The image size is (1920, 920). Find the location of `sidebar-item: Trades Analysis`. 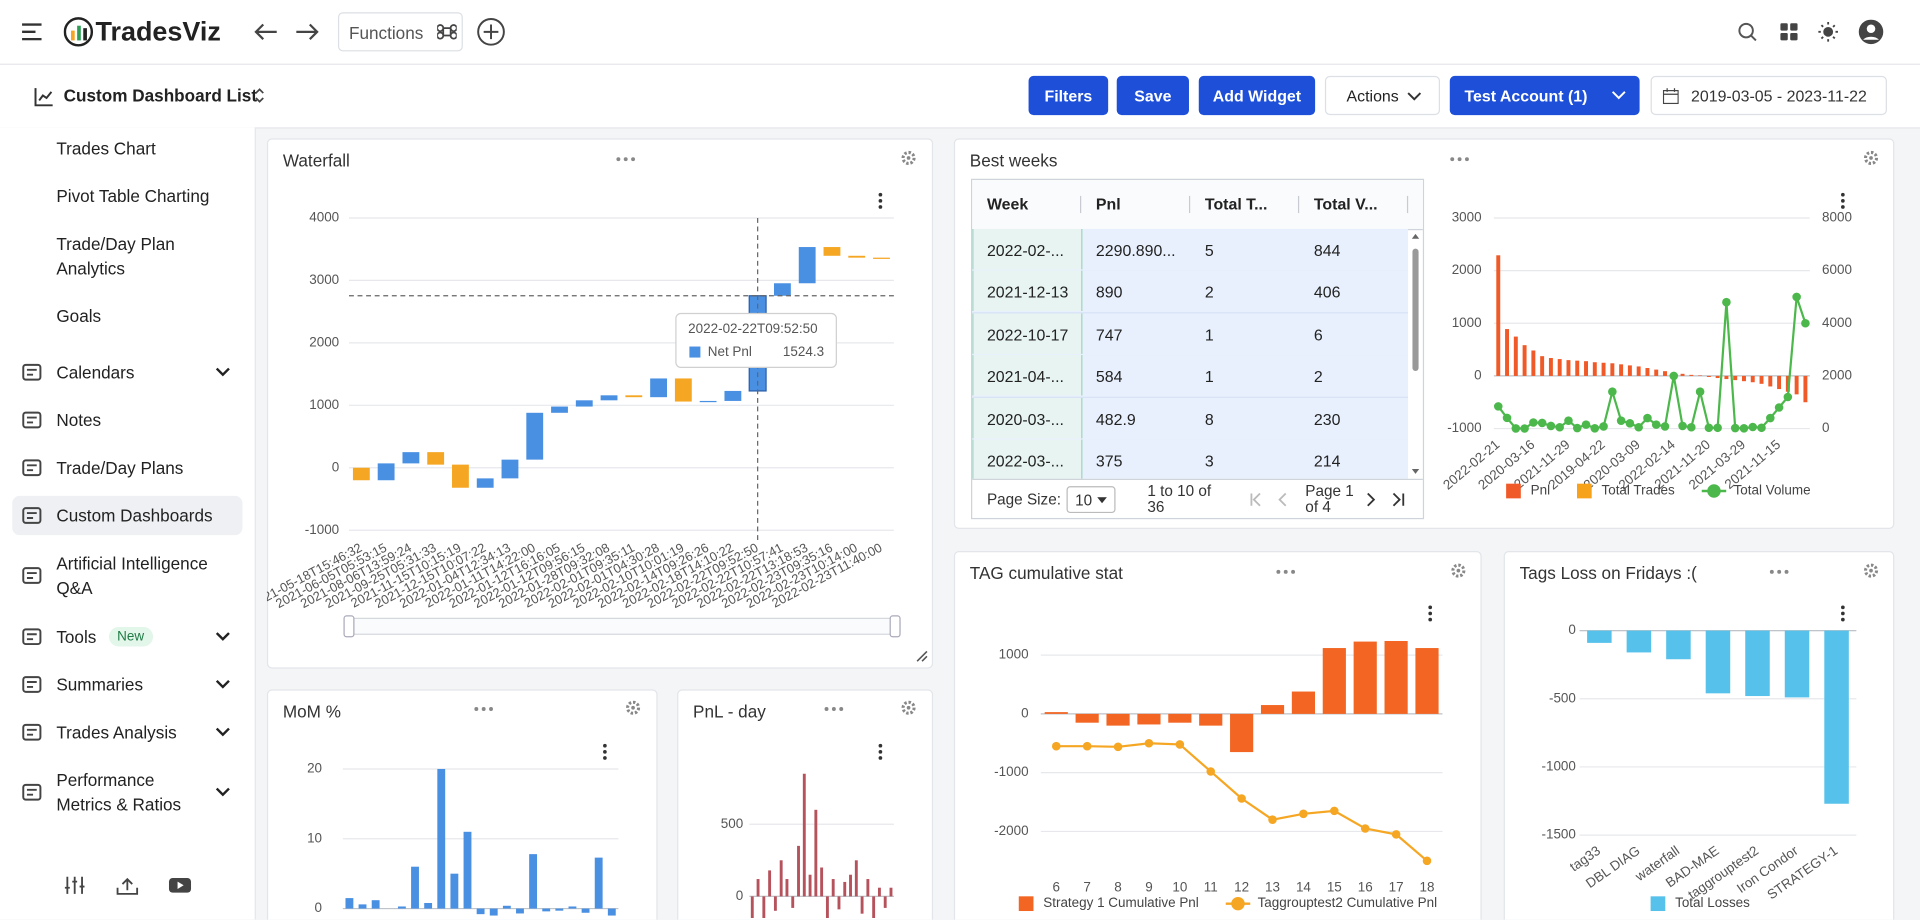

sidebar-item: Trades Analysis is located at coordinates (127, 732).